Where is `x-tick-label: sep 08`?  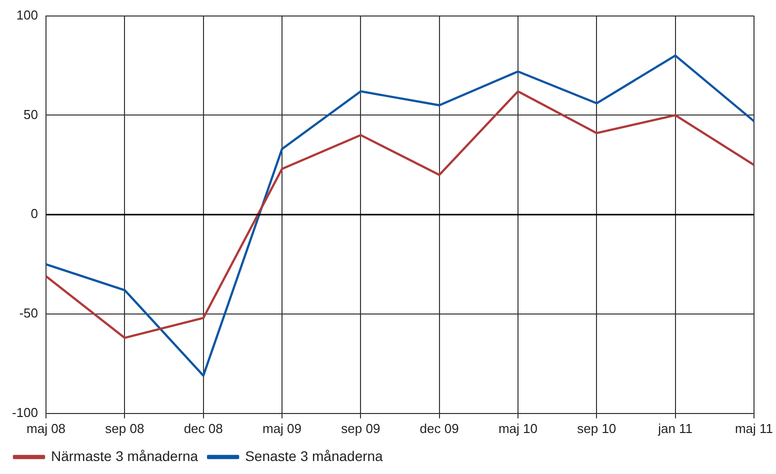 x-tick-label: sep 08 is located at coordinates (124, 428).